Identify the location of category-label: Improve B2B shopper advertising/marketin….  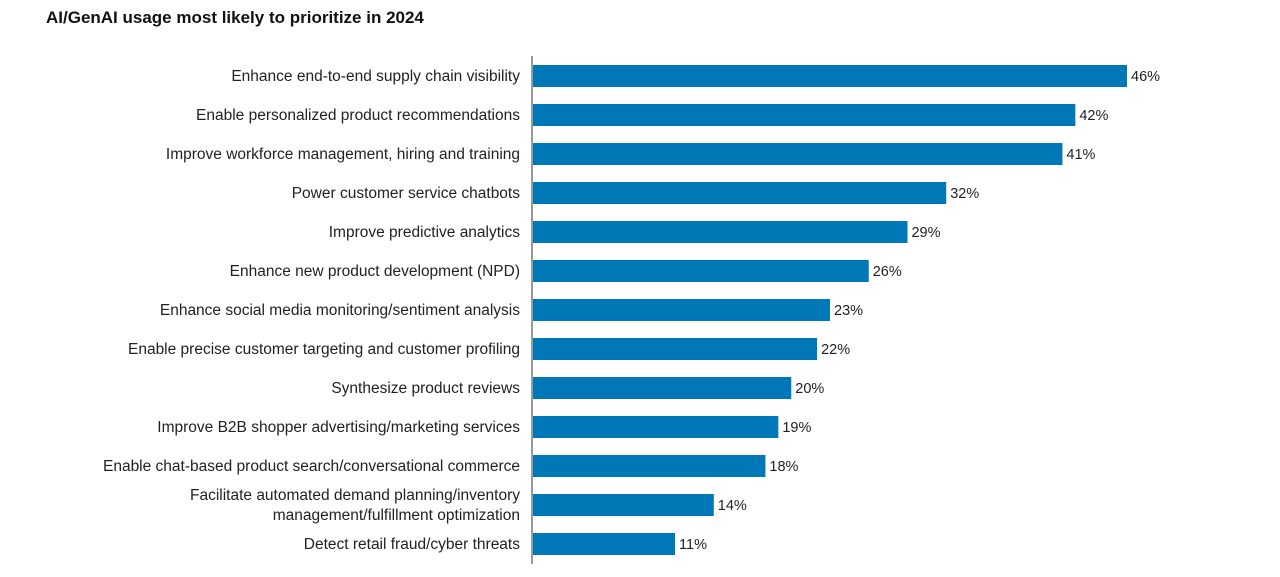
(338, 427).